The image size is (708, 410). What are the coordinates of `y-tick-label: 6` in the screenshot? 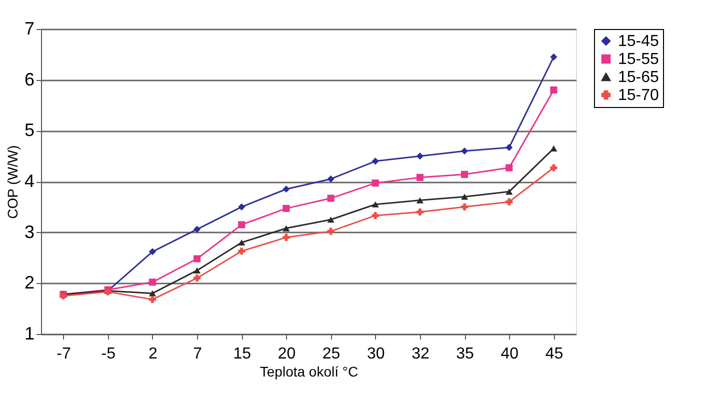 It's located at (29, 79).